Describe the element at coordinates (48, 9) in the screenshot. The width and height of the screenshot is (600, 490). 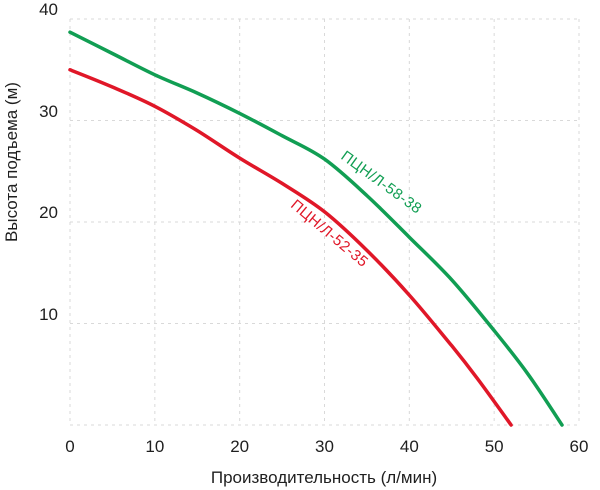
I see `y-tick-label: 40` at that location.